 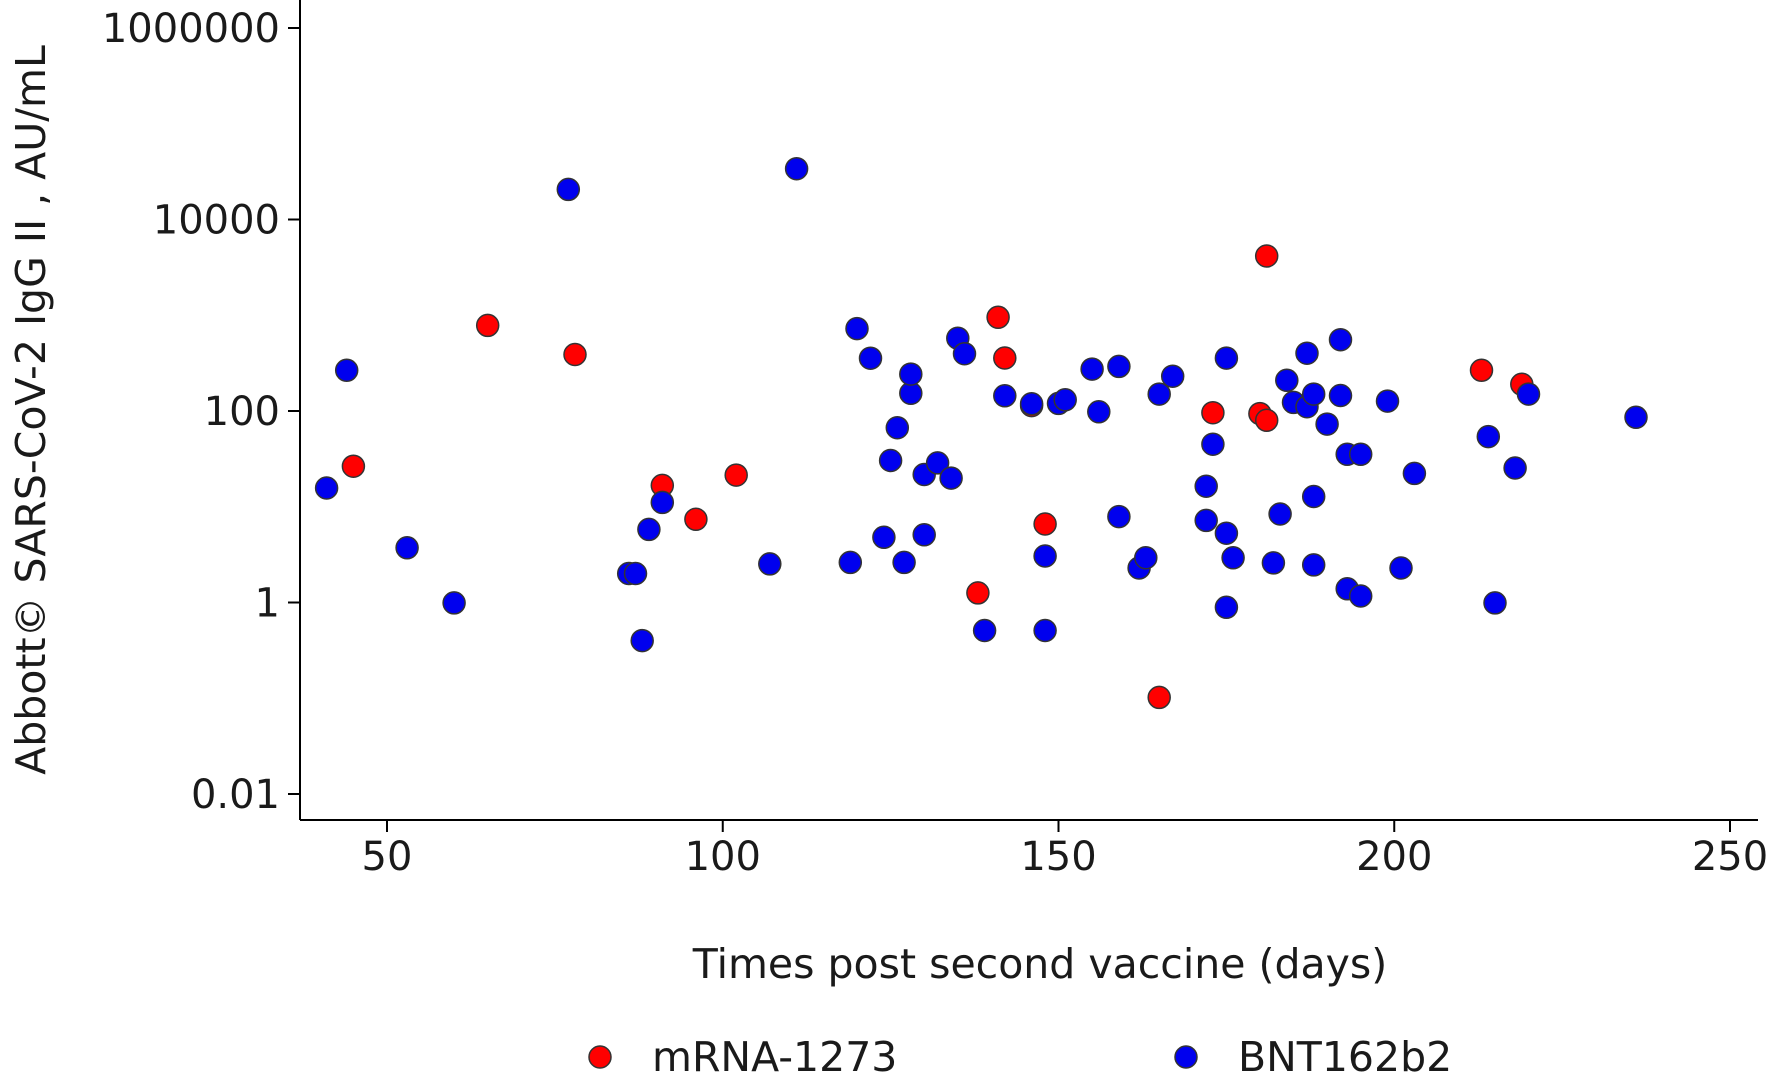 I want to click on x-tick-label: 50, so click(x=387, y=857).